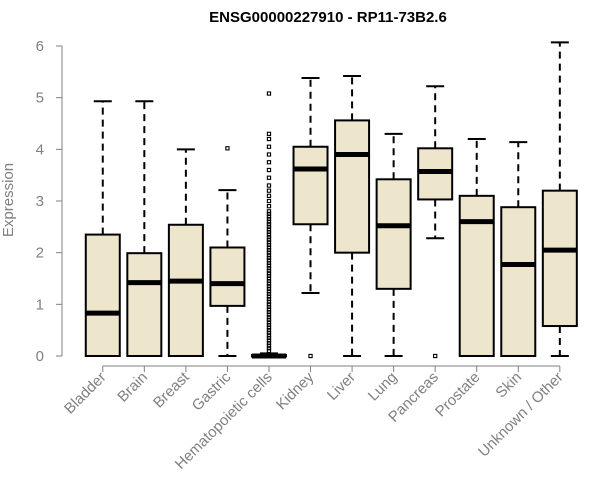  Describe the element at coordinates (132, 387) in the screenshot. I see `x-tick-label: Brain` at that location.